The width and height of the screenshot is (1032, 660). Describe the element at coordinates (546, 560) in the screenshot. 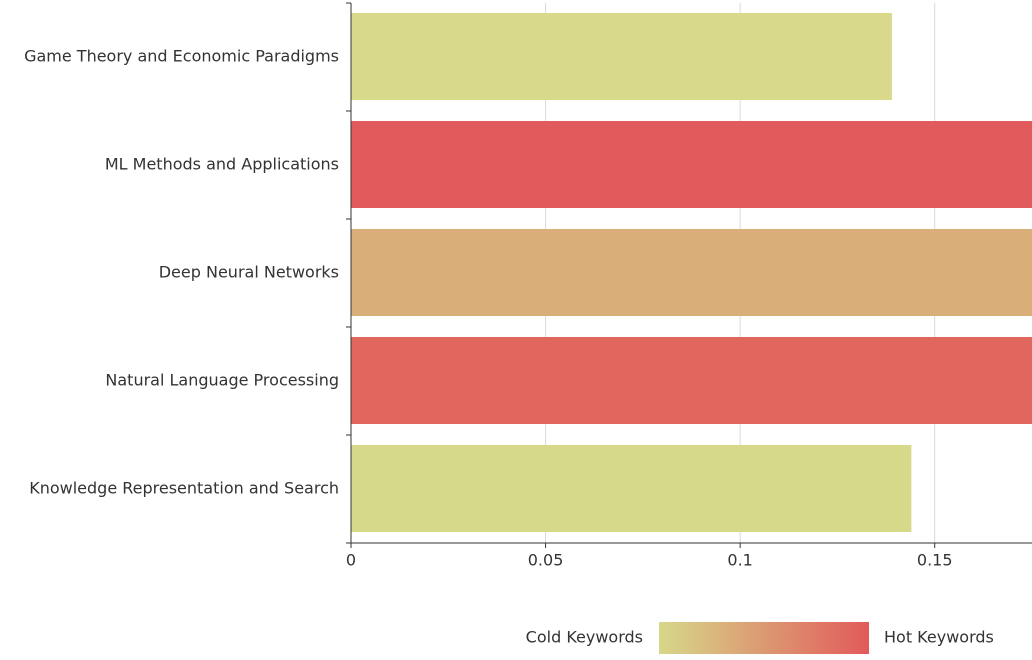

I see `x-tick-label: 0.05` at that location.